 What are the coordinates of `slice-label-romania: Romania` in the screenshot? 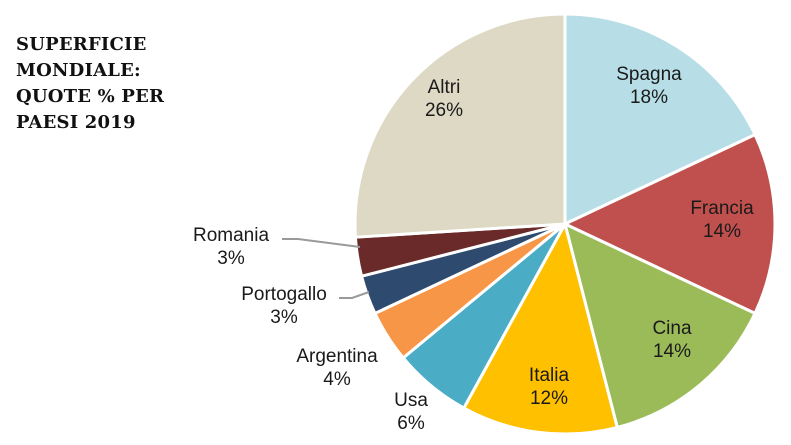 It's located at (231, 235).